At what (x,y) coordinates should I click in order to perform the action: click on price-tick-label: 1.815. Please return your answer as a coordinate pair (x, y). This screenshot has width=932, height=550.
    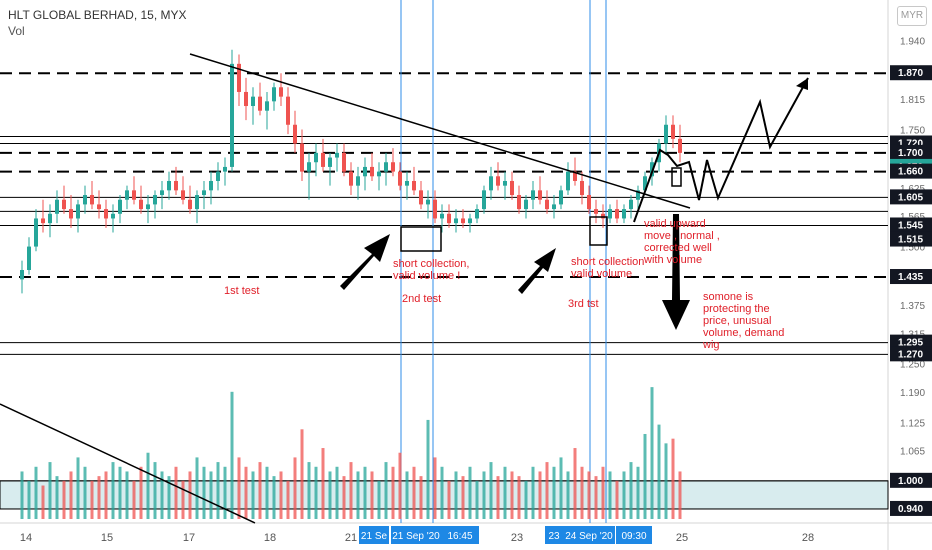
    Looking at the image, I should click on (912, 100).